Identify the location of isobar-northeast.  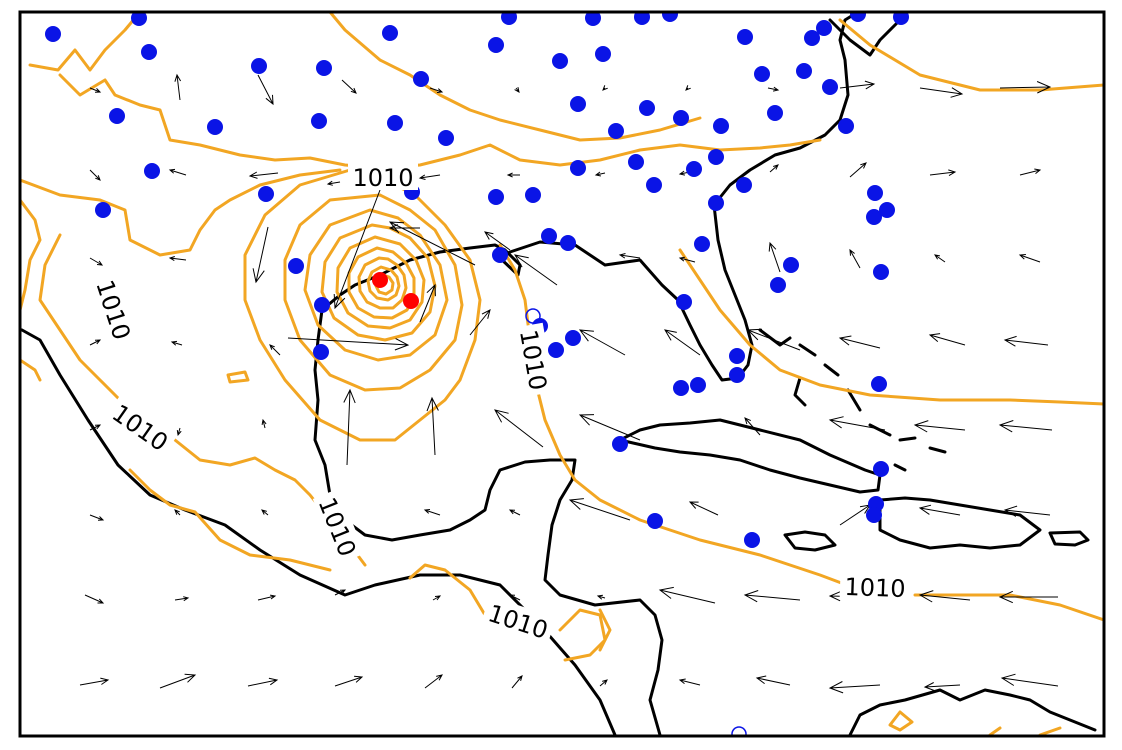
(971, 55).